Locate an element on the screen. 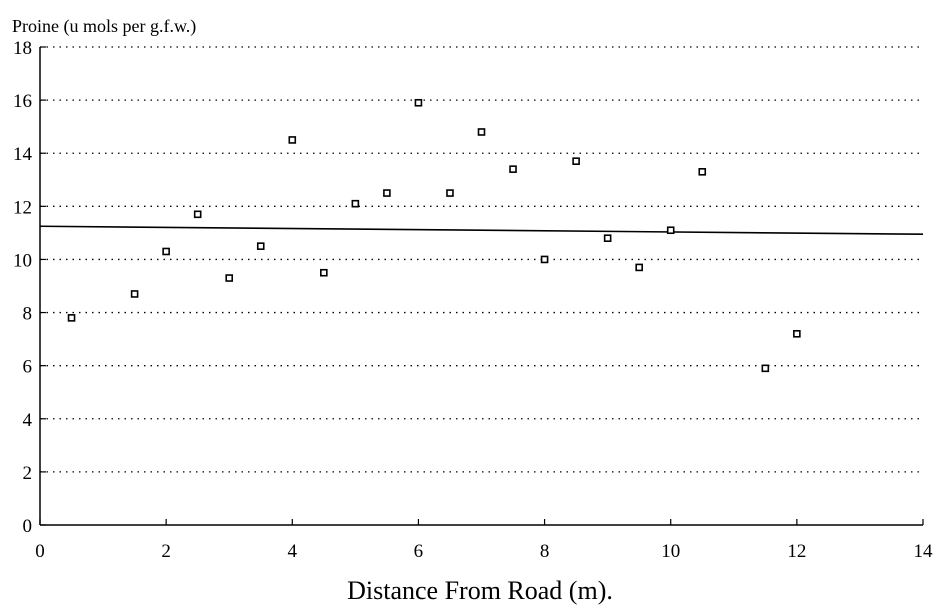 The image size is (938, 611). x-tick-label: 8 is located at coordinates (545, 551).